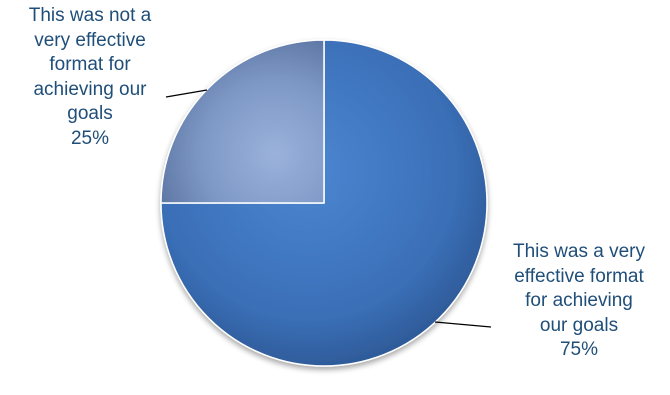 The width and height of the screenshot is (670, 395). What do you see at coordinates (90, 15) in the screenshot?
I see `slice-label-line: This was not a` at bounding box center [90, 15].